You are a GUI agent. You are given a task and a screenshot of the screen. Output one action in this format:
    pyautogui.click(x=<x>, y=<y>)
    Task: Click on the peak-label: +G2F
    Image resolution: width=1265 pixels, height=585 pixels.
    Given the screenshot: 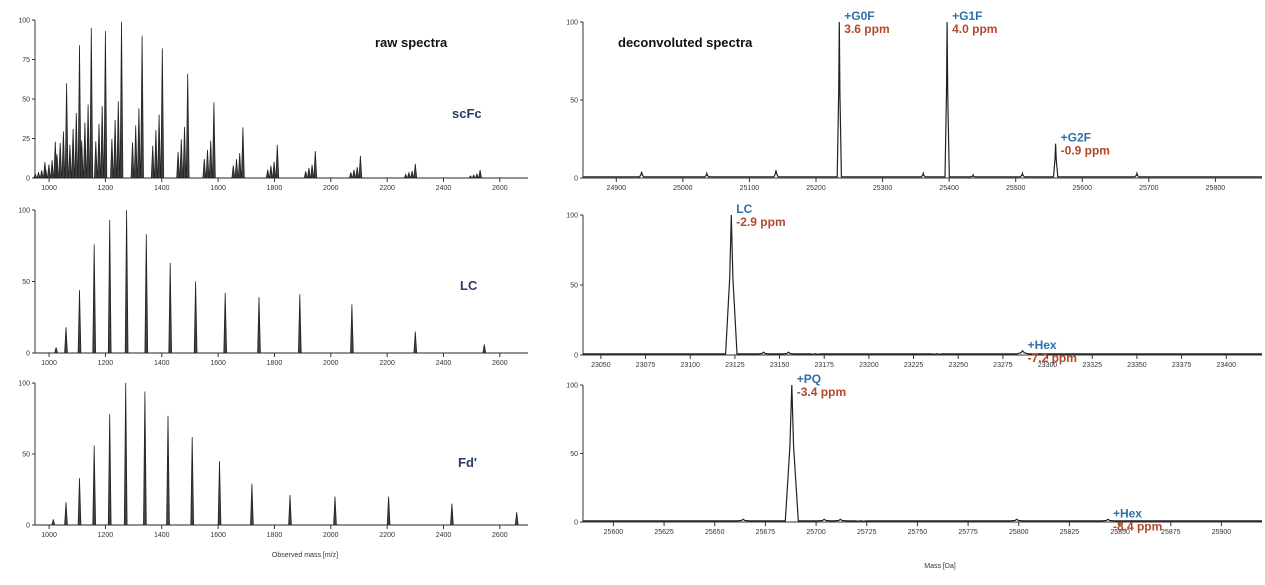 What is the action you would take?
    pyautogui.click(x=1076, y=138)
    